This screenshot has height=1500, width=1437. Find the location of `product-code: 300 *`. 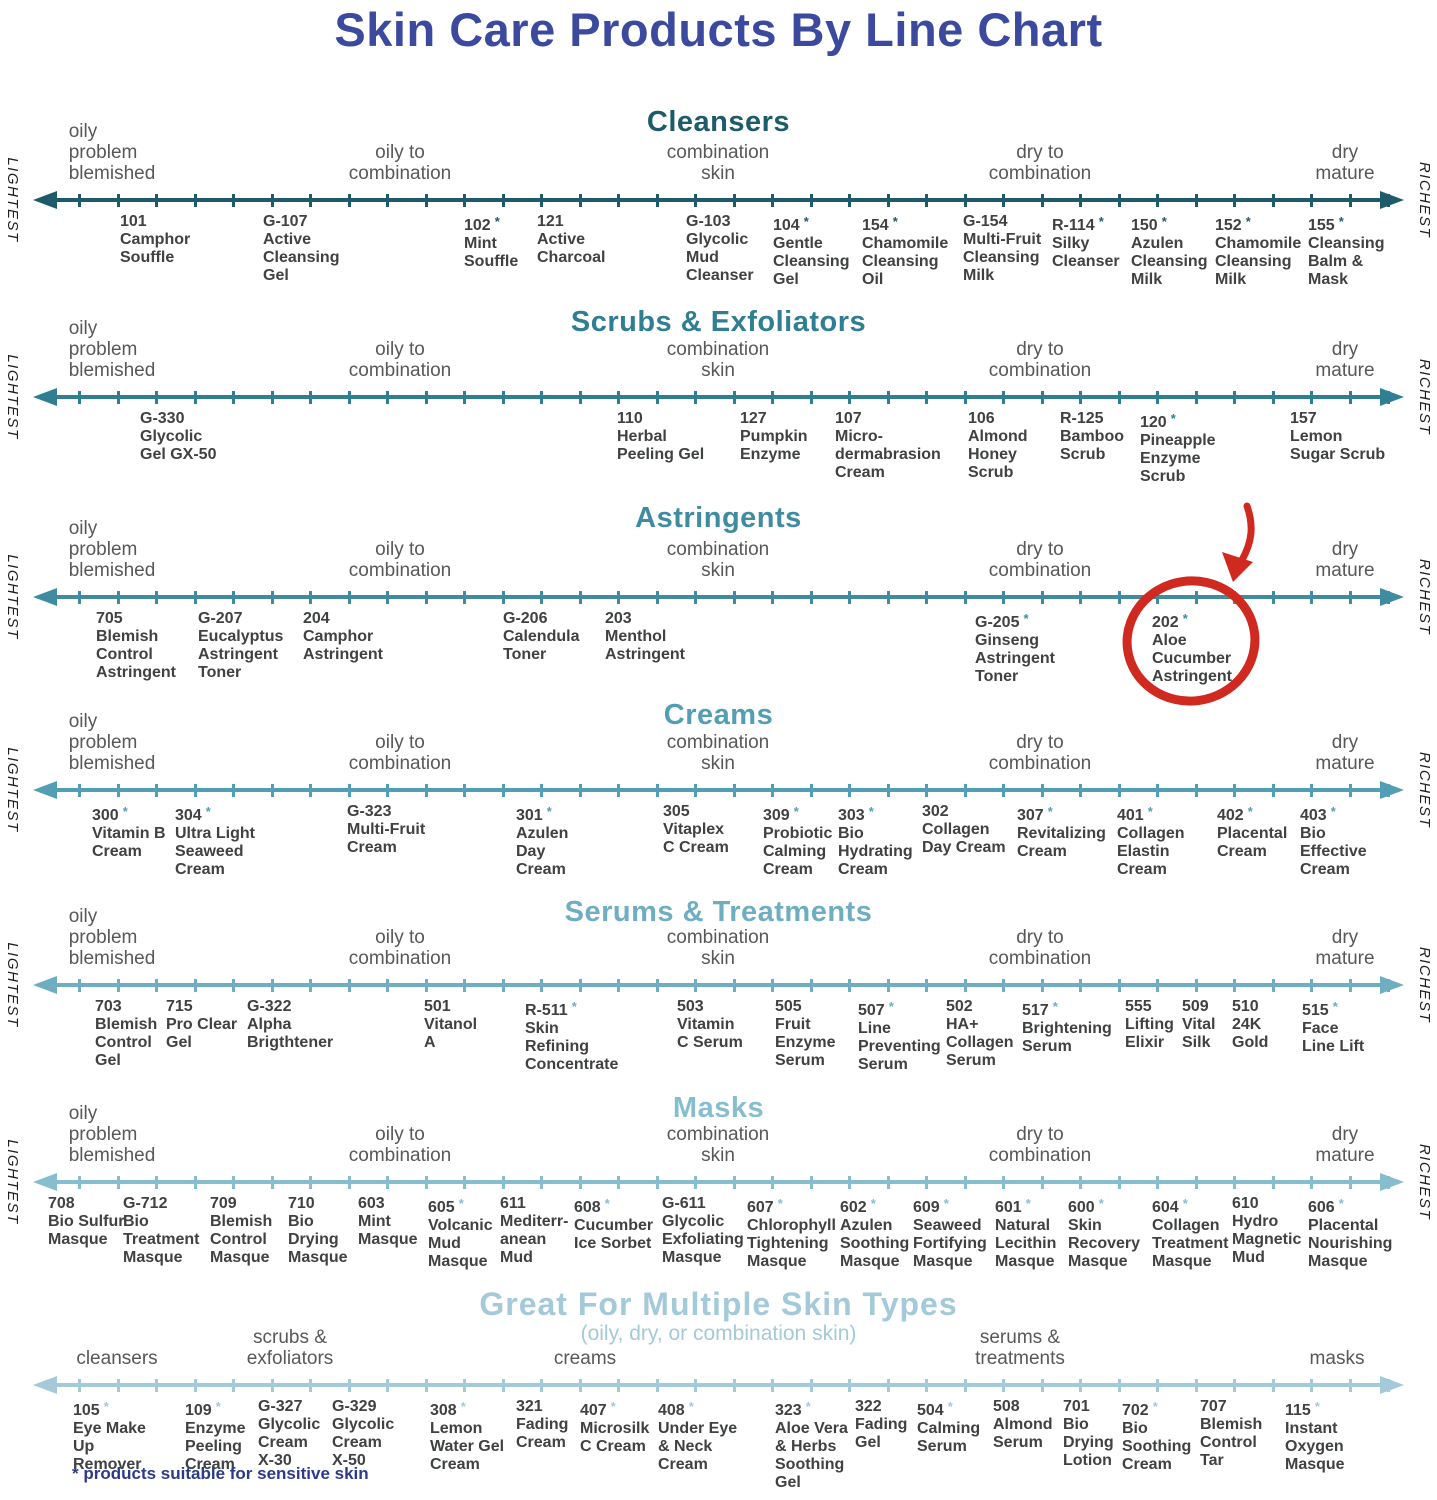

product-code: 300 * is located at coordinates (110, 814).